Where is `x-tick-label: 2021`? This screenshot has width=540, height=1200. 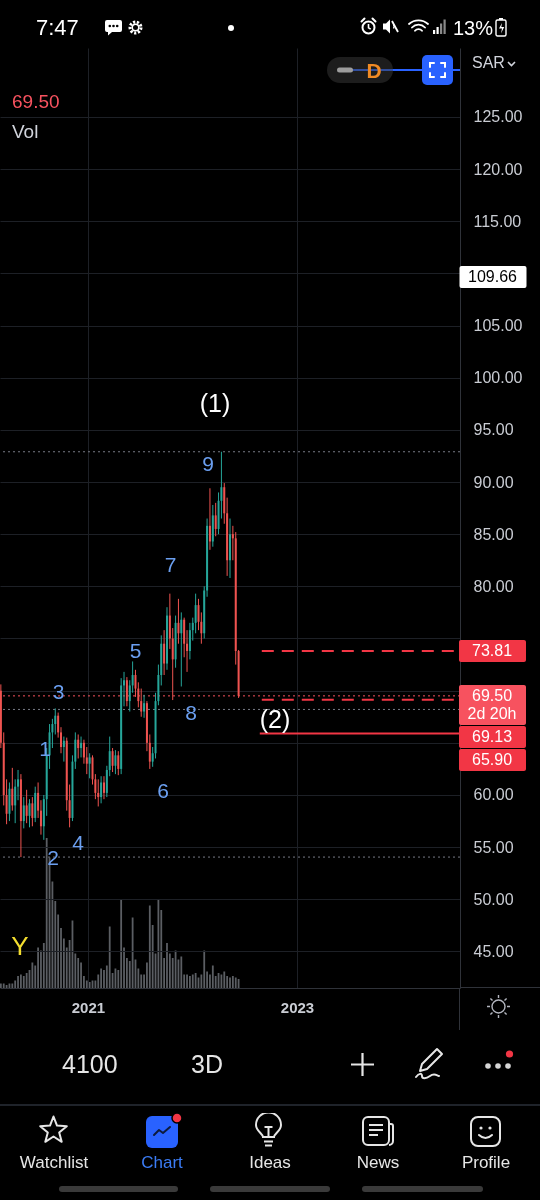
x-tick-label: 2021 is located at coordinates (88, 1007).